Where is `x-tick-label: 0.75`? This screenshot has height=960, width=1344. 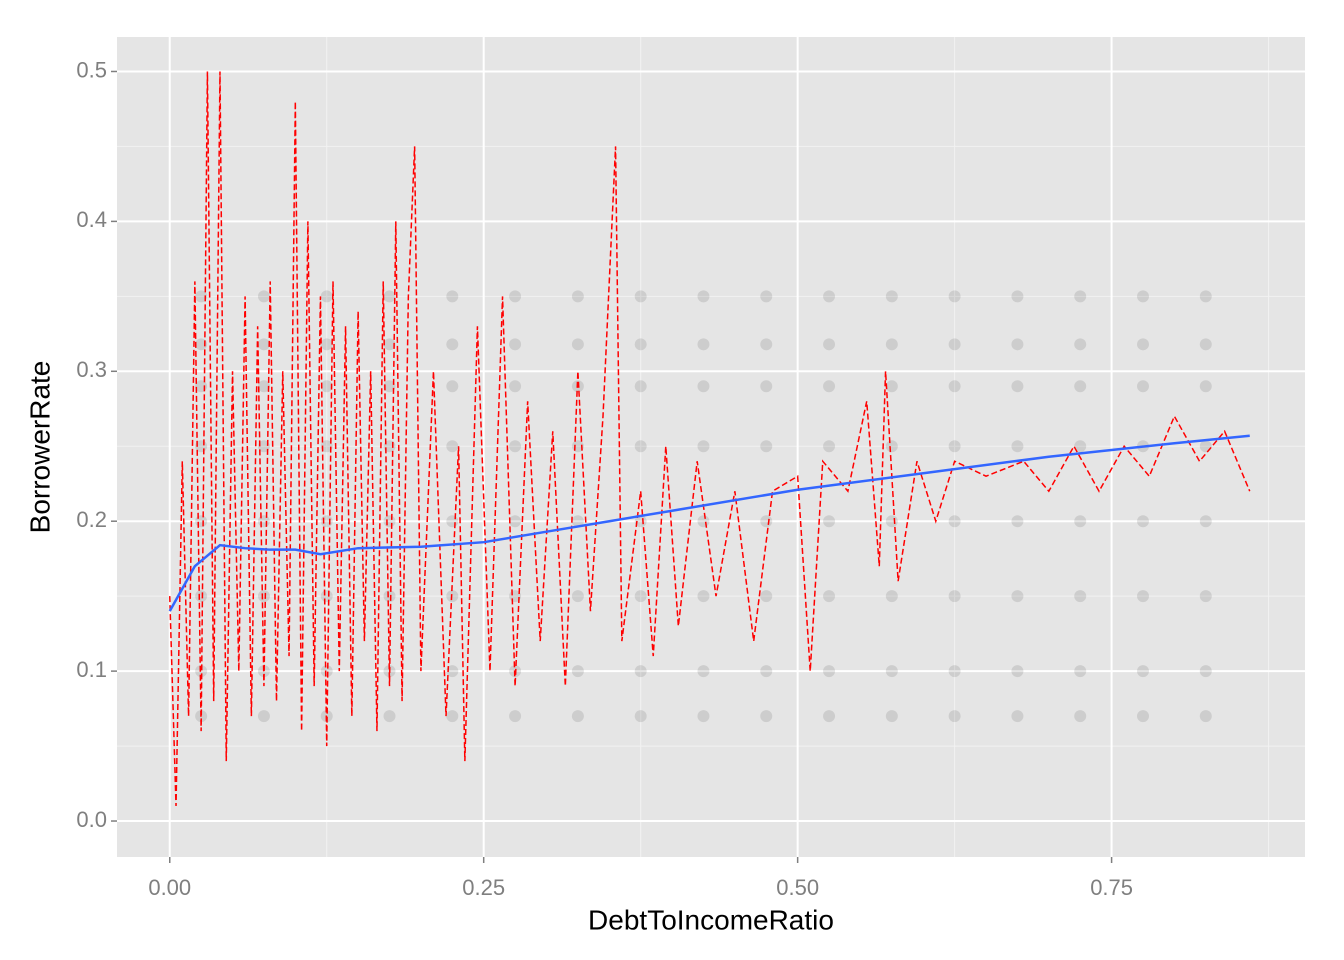 x-tick-label: 0.75 is located at coordinates (1111, 887).